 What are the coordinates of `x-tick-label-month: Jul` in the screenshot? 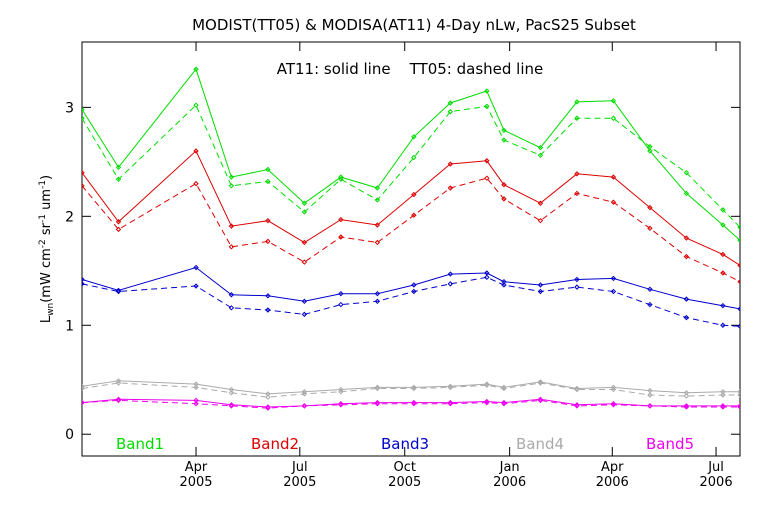 It's located at (715, 467).